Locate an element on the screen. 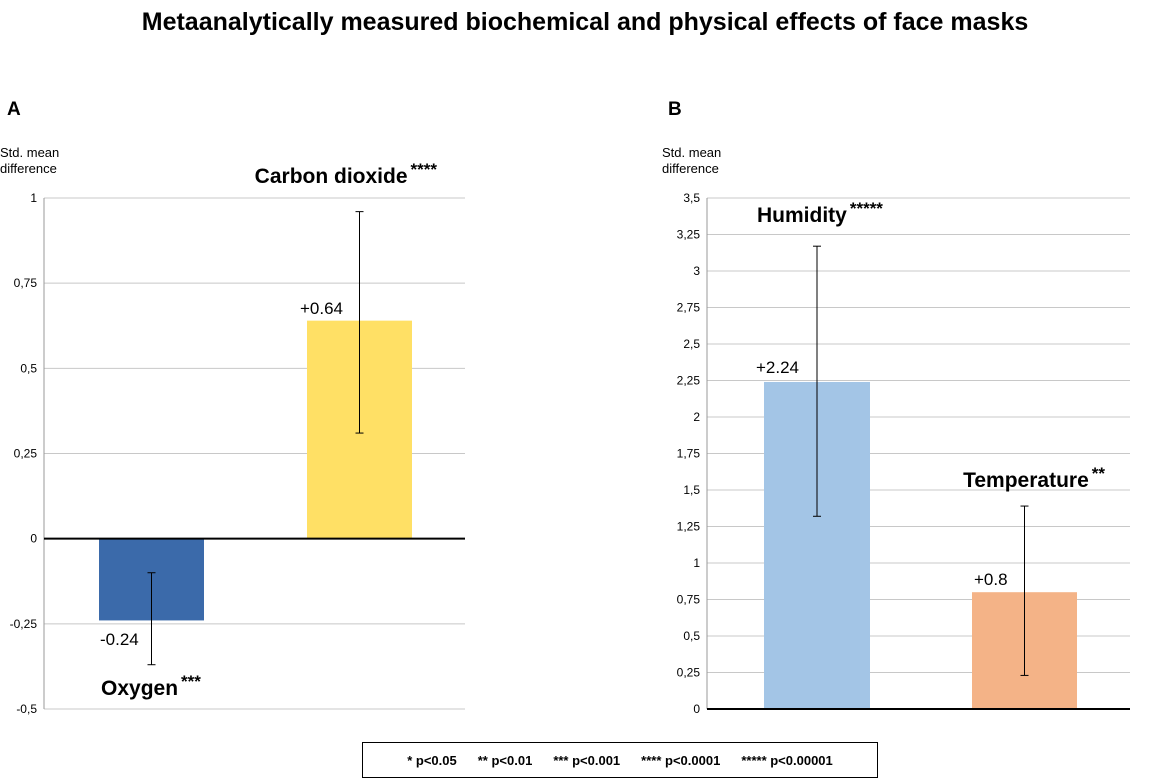 This screenshot has height=783, width=1170. y-tick-label: 3,5 is located at coordinates (691, 198).